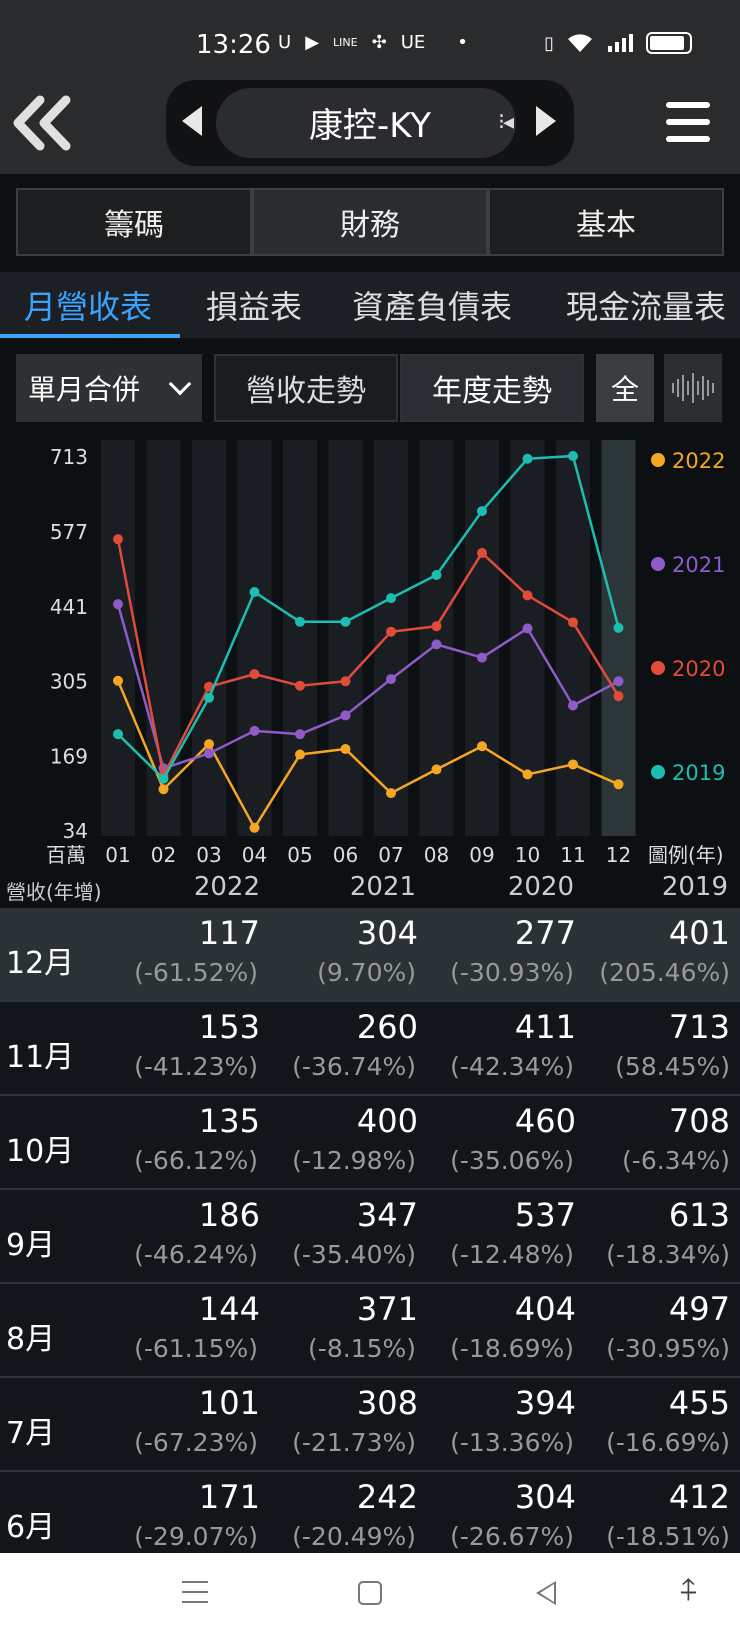 The height and width of the screenshot is (1644, 740). What do you see at coordinates (699, 1027) in the screenshot?
I see `cell-value: 713` at bounding box center [699, 1027].